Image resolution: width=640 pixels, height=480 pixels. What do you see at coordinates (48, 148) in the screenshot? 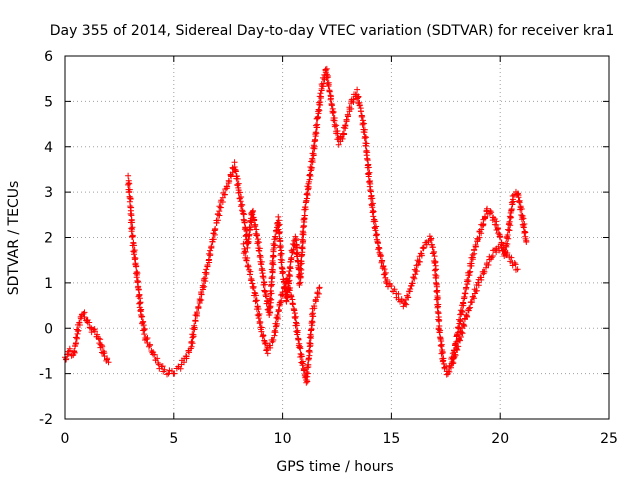
I see `y-tick-label: 4` at bounding box center [48, 148].